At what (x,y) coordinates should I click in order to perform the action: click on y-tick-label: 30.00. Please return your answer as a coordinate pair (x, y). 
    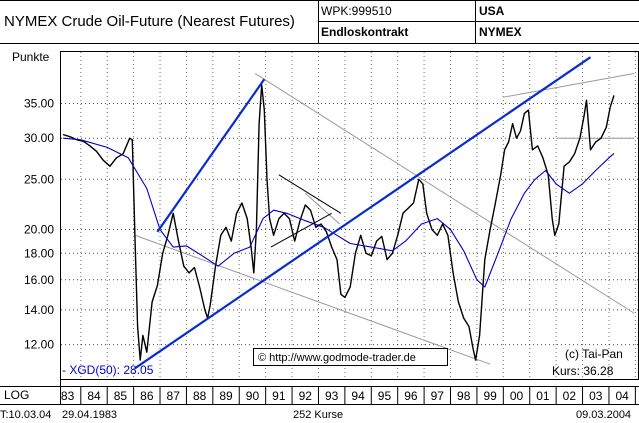
    Looking at the image, I should click on (39, 138).